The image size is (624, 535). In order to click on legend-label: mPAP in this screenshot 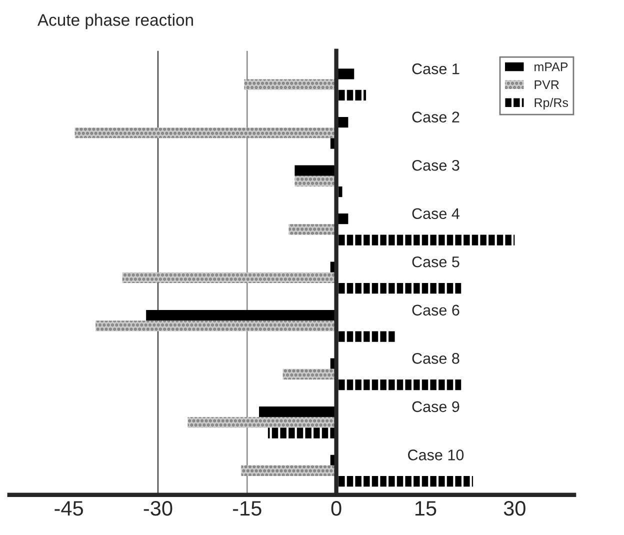, I will do `click(551, 67)`.